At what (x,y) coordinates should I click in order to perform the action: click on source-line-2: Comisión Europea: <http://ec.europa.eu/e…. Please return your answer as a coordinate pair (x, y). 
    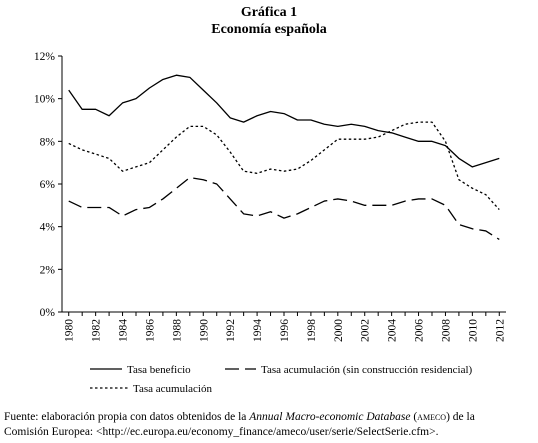
    Looking at the image, I should click on (221, 432).